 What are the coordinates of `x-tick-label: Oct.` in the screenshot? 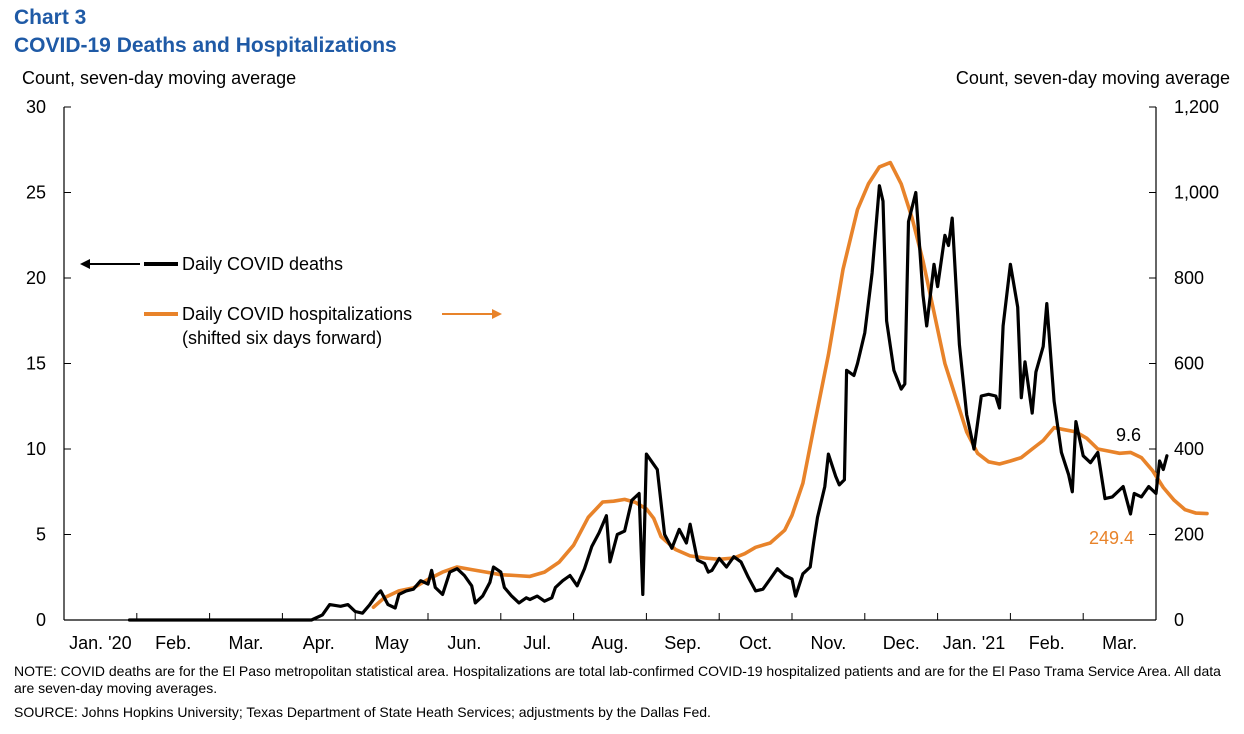 It's located at (755, 643).